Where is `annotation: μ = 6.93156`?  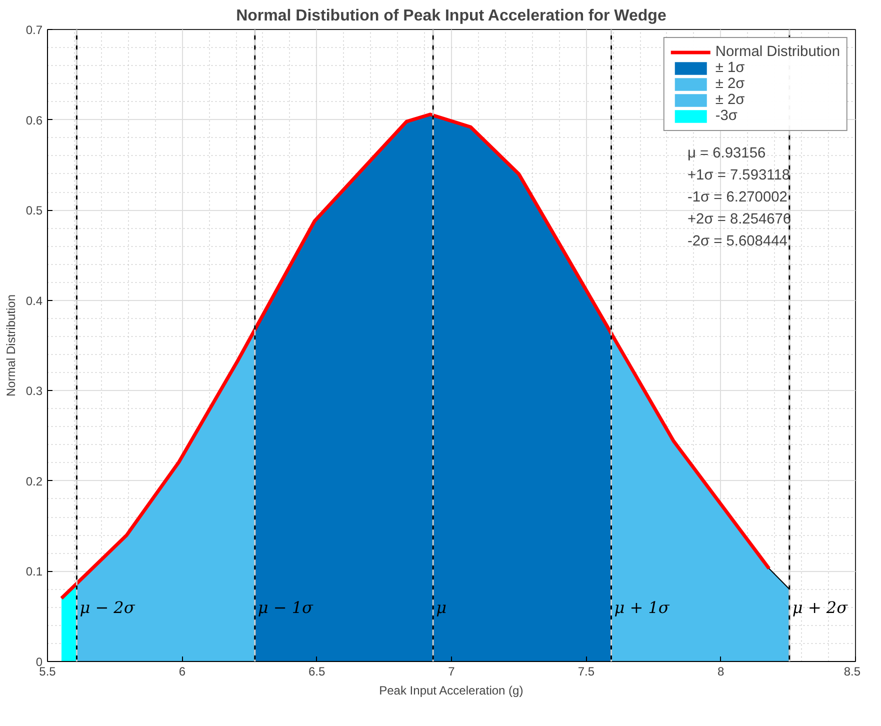 annotation: μ = 6.93156 is located at coordinates (727, 154).